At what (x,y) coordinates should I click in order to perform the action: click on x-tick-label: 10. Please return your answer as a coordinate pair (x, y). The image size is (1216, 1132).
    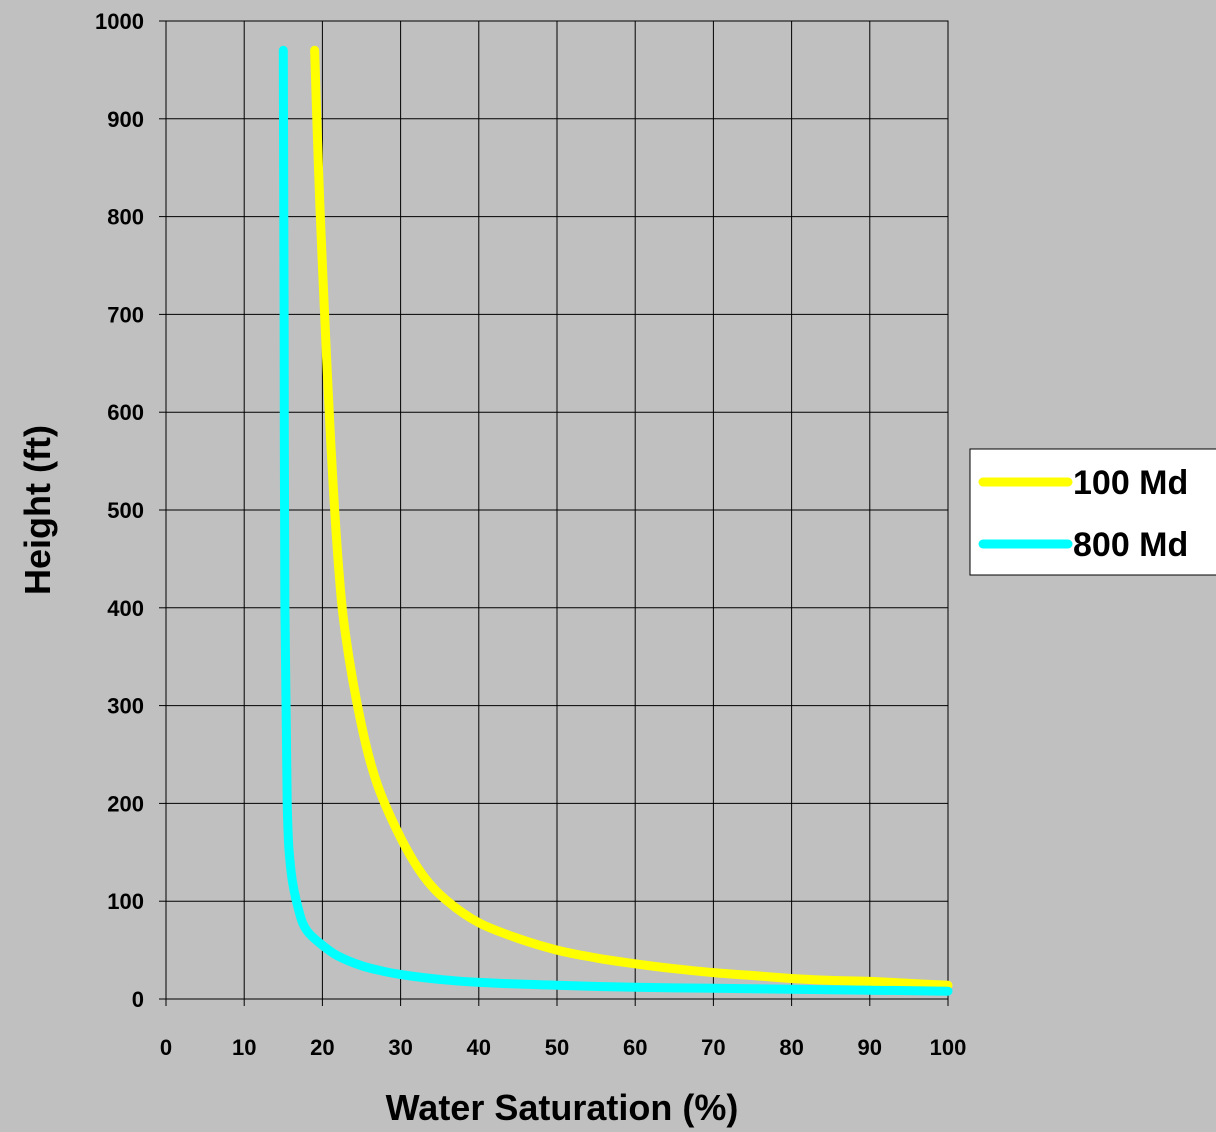
    Looking at the image, I should click on (244, 1047).